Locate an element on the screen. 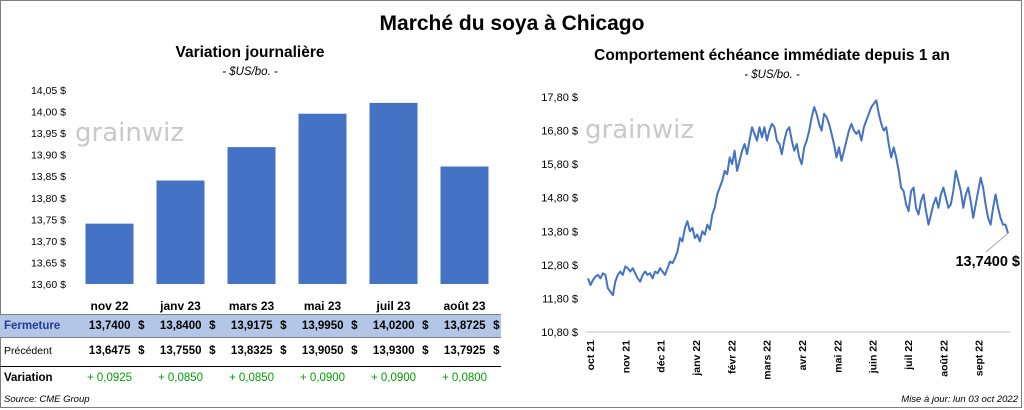  bar-y-tick: 14,00 $ is located at coordinates (48, 113).